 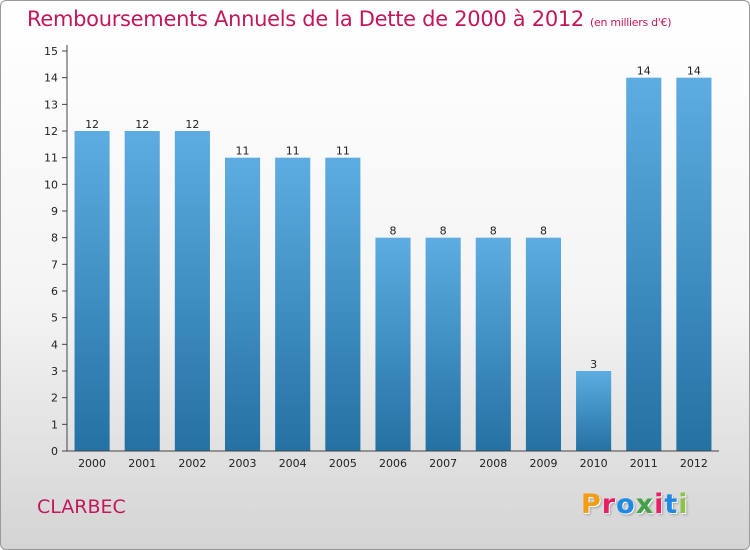 I want to click on y-tick-label: 3, so click(x=54, y=371).